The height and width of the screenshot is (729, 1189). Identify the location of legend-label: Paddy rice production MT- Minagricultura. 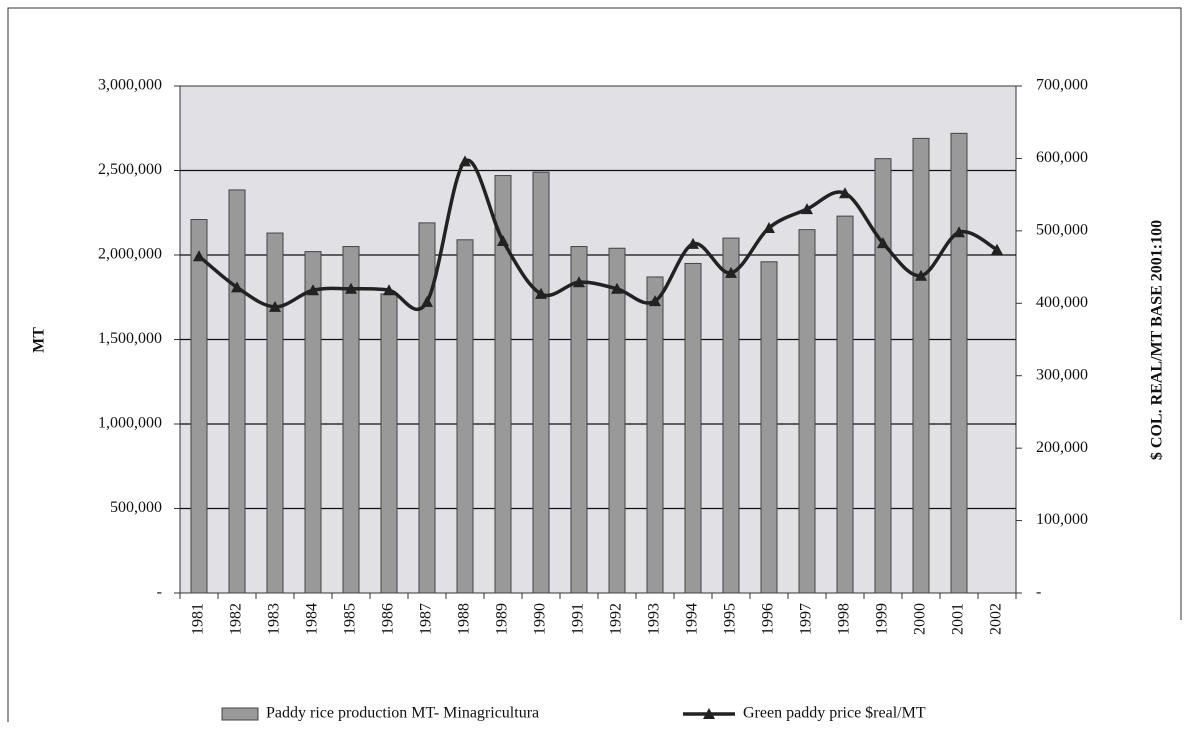
(402, 713).